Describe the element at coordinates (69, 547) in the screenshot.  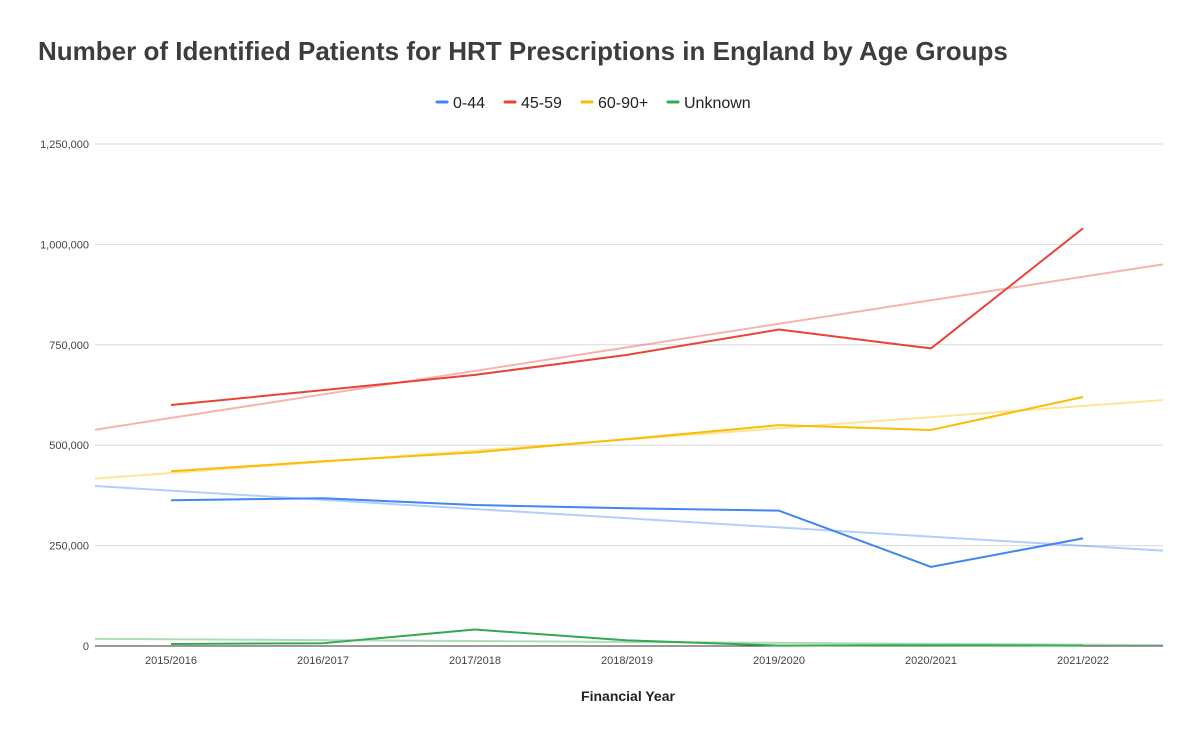
I see `y-tick-label: 250,000` at that location.